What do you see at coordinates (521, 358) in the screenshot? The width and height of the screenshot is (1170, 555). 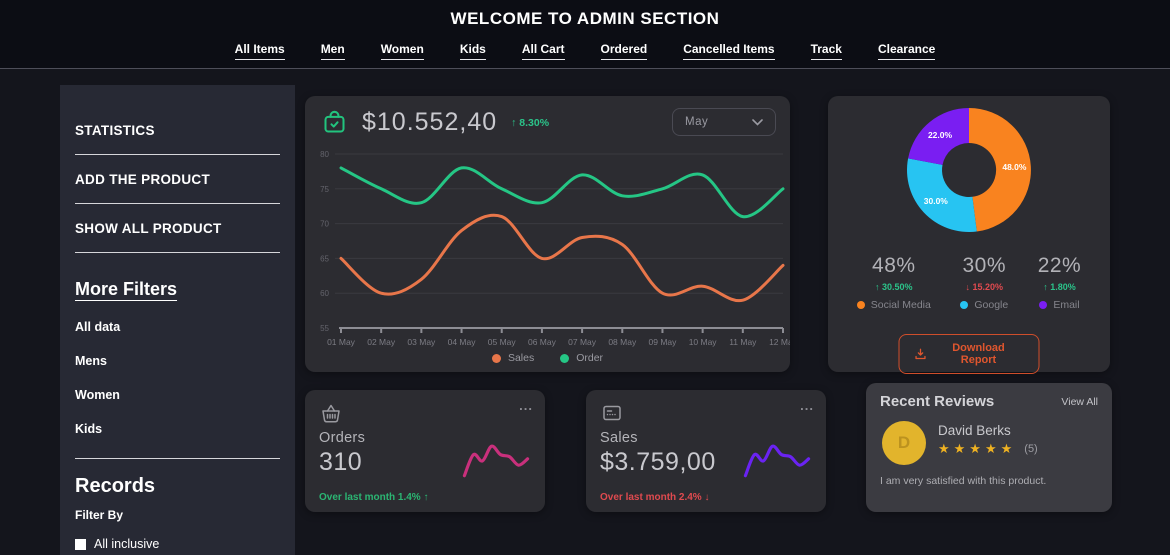 I see `legend-label: Sales` at bounding box center [521, 358].